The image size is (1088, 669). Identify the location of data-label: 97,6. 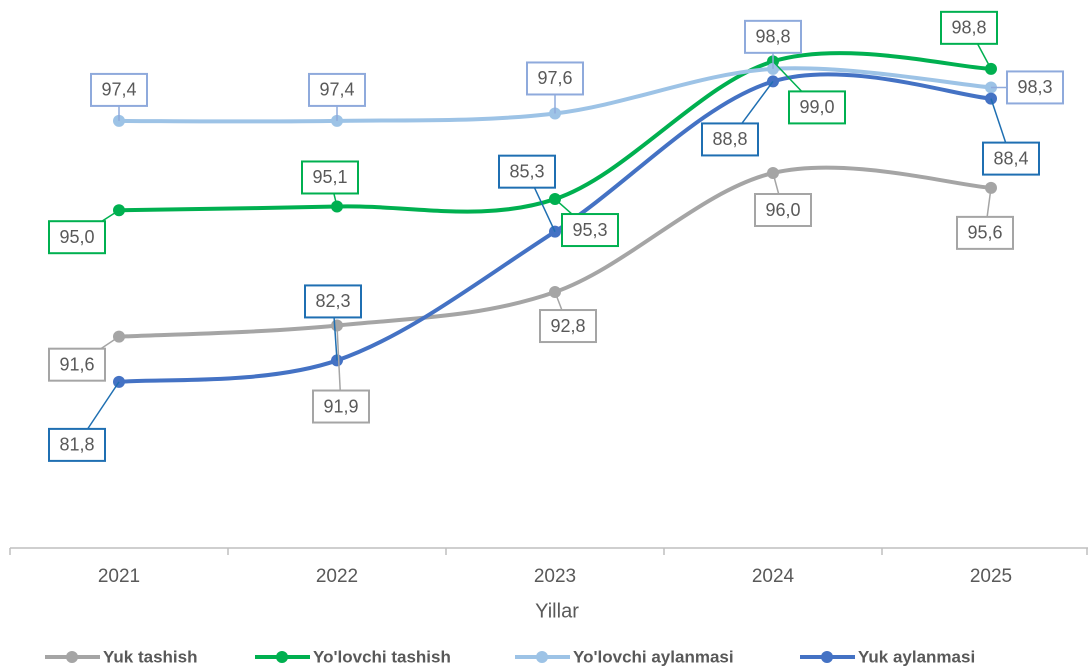
(554, 78).